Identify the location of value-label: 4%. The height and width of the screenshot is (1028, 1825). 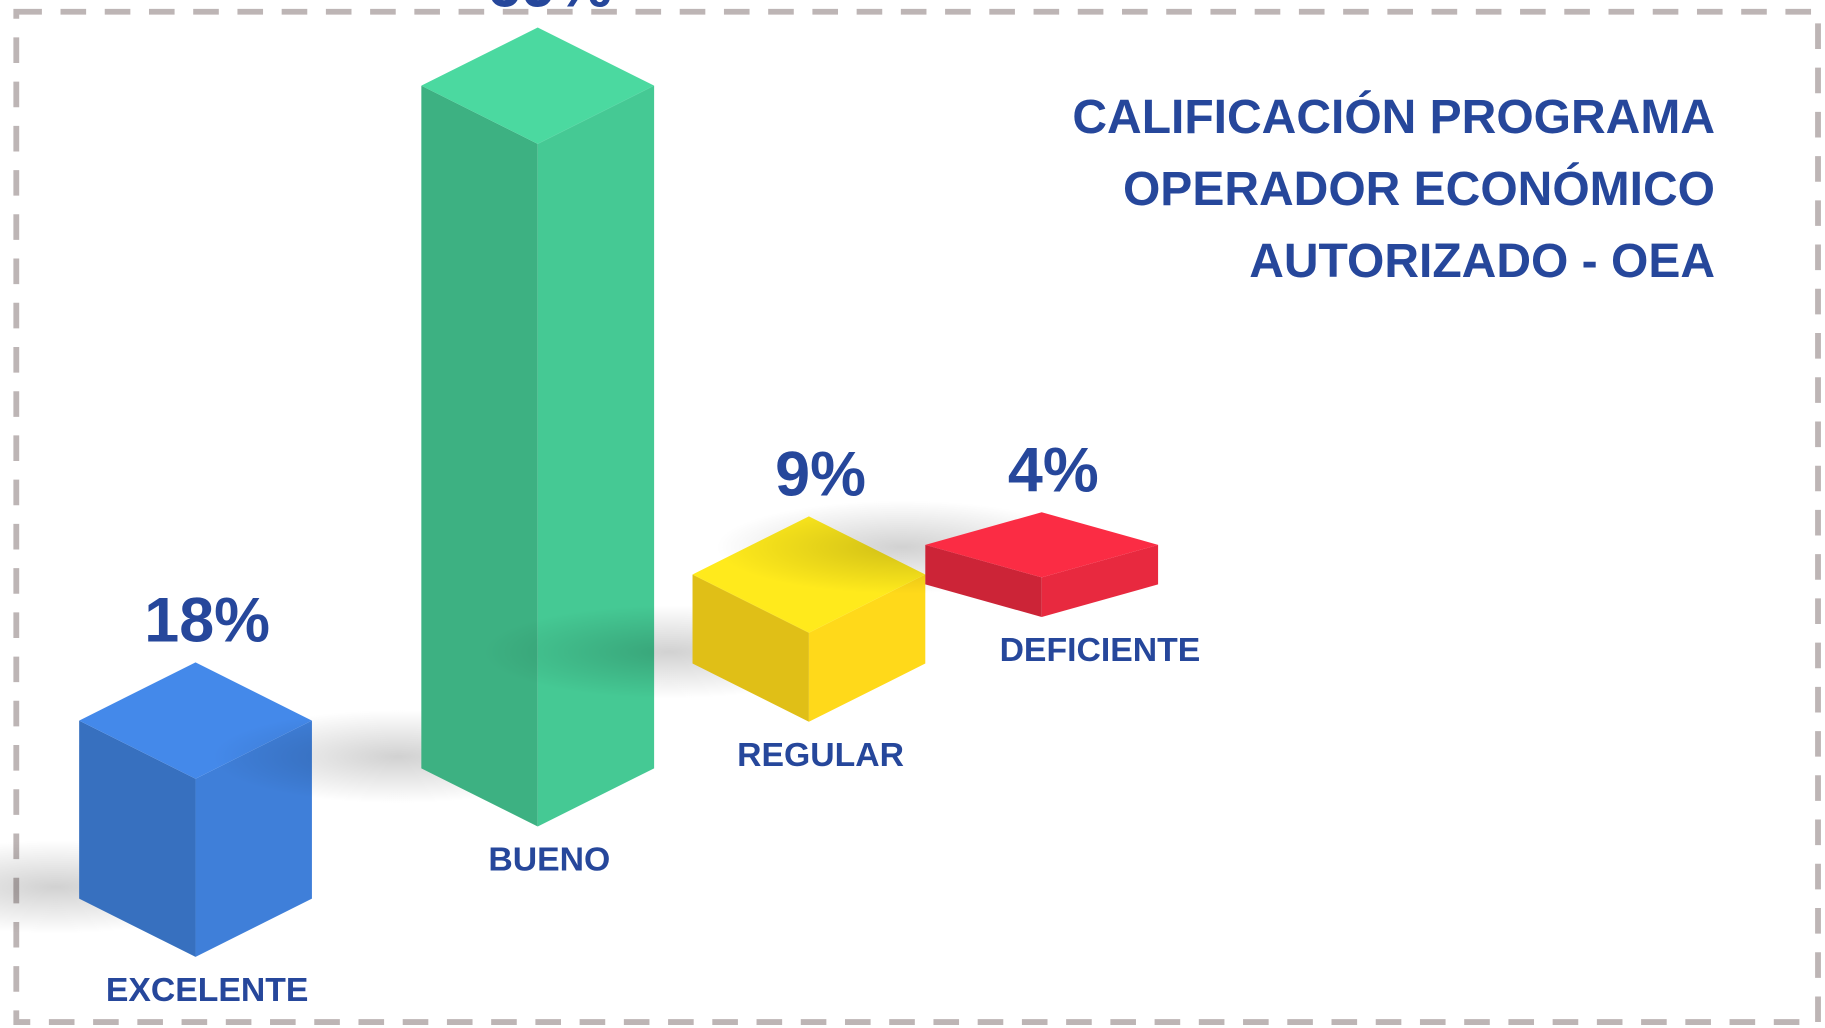
(1053, 470).